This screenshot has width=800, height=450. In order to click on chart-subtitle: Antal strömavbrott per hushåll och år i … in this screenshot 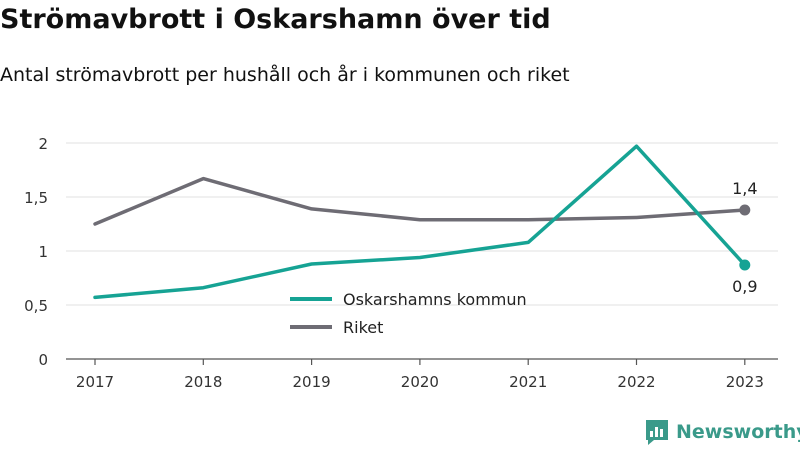, I will do `click(285, 75)`.